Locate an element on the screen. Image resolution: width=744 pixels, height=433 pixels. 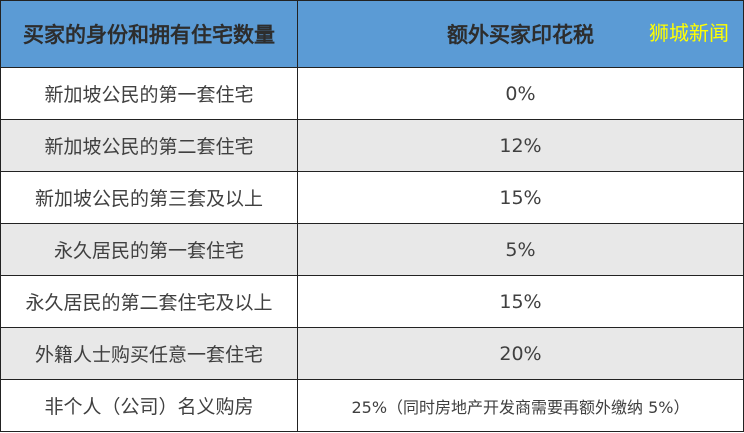
buyer-cell: 外籍人士购买任意一套住宅 is located at coordinates (149, 353).